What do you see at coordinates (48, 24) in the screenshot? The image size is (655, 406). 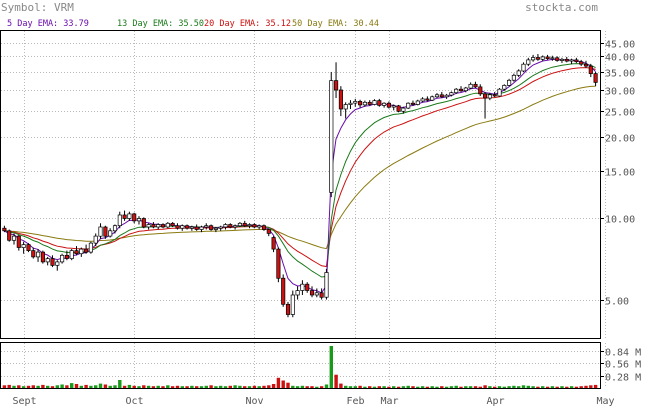 I see `legend-5day-ema: 5 Day EMA: 33.79` at bounding box center [48, 24].